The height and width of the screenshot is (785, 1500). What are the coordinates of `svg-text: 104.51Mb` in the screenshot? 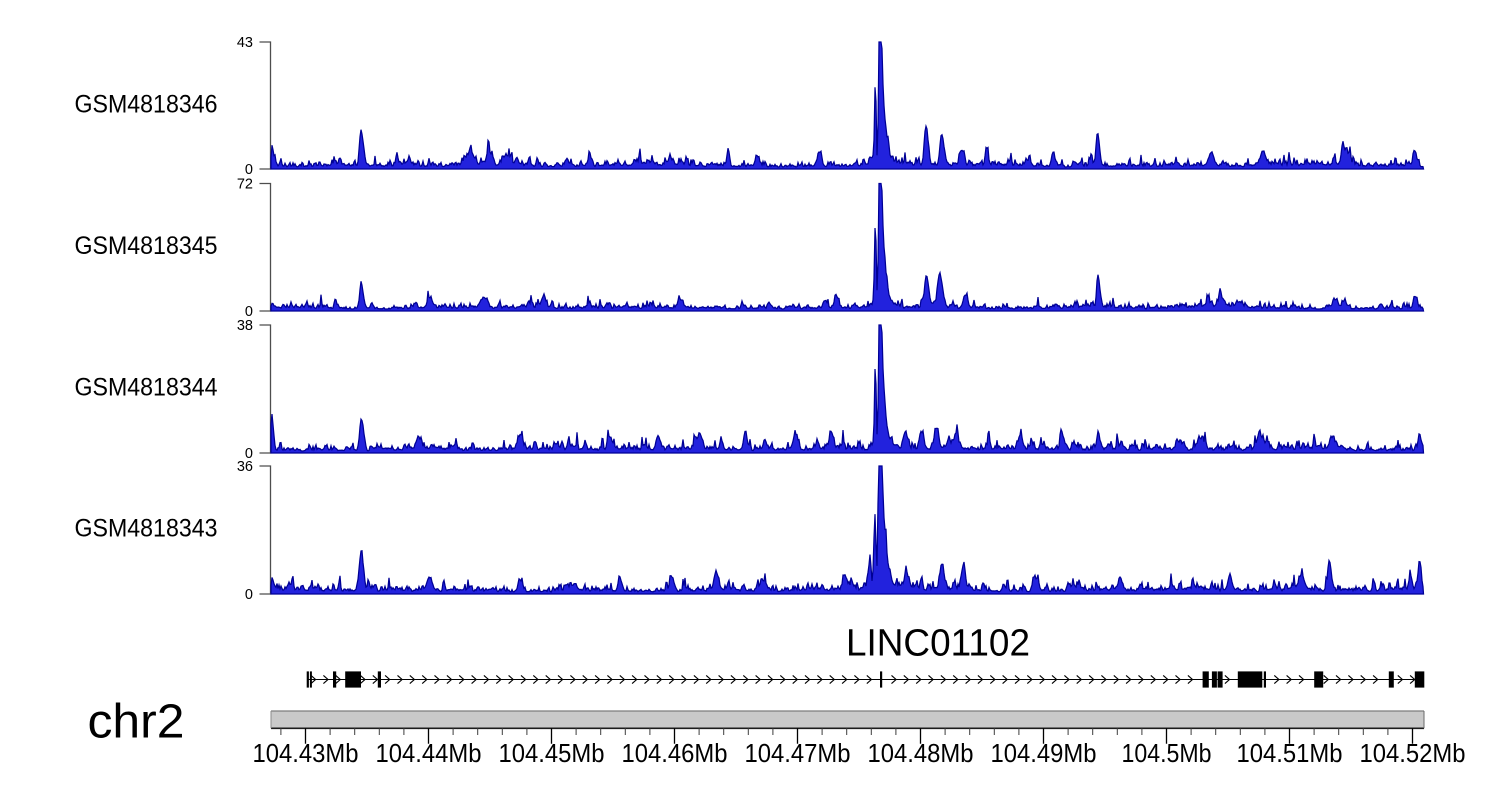 It's located at (1290, 753).